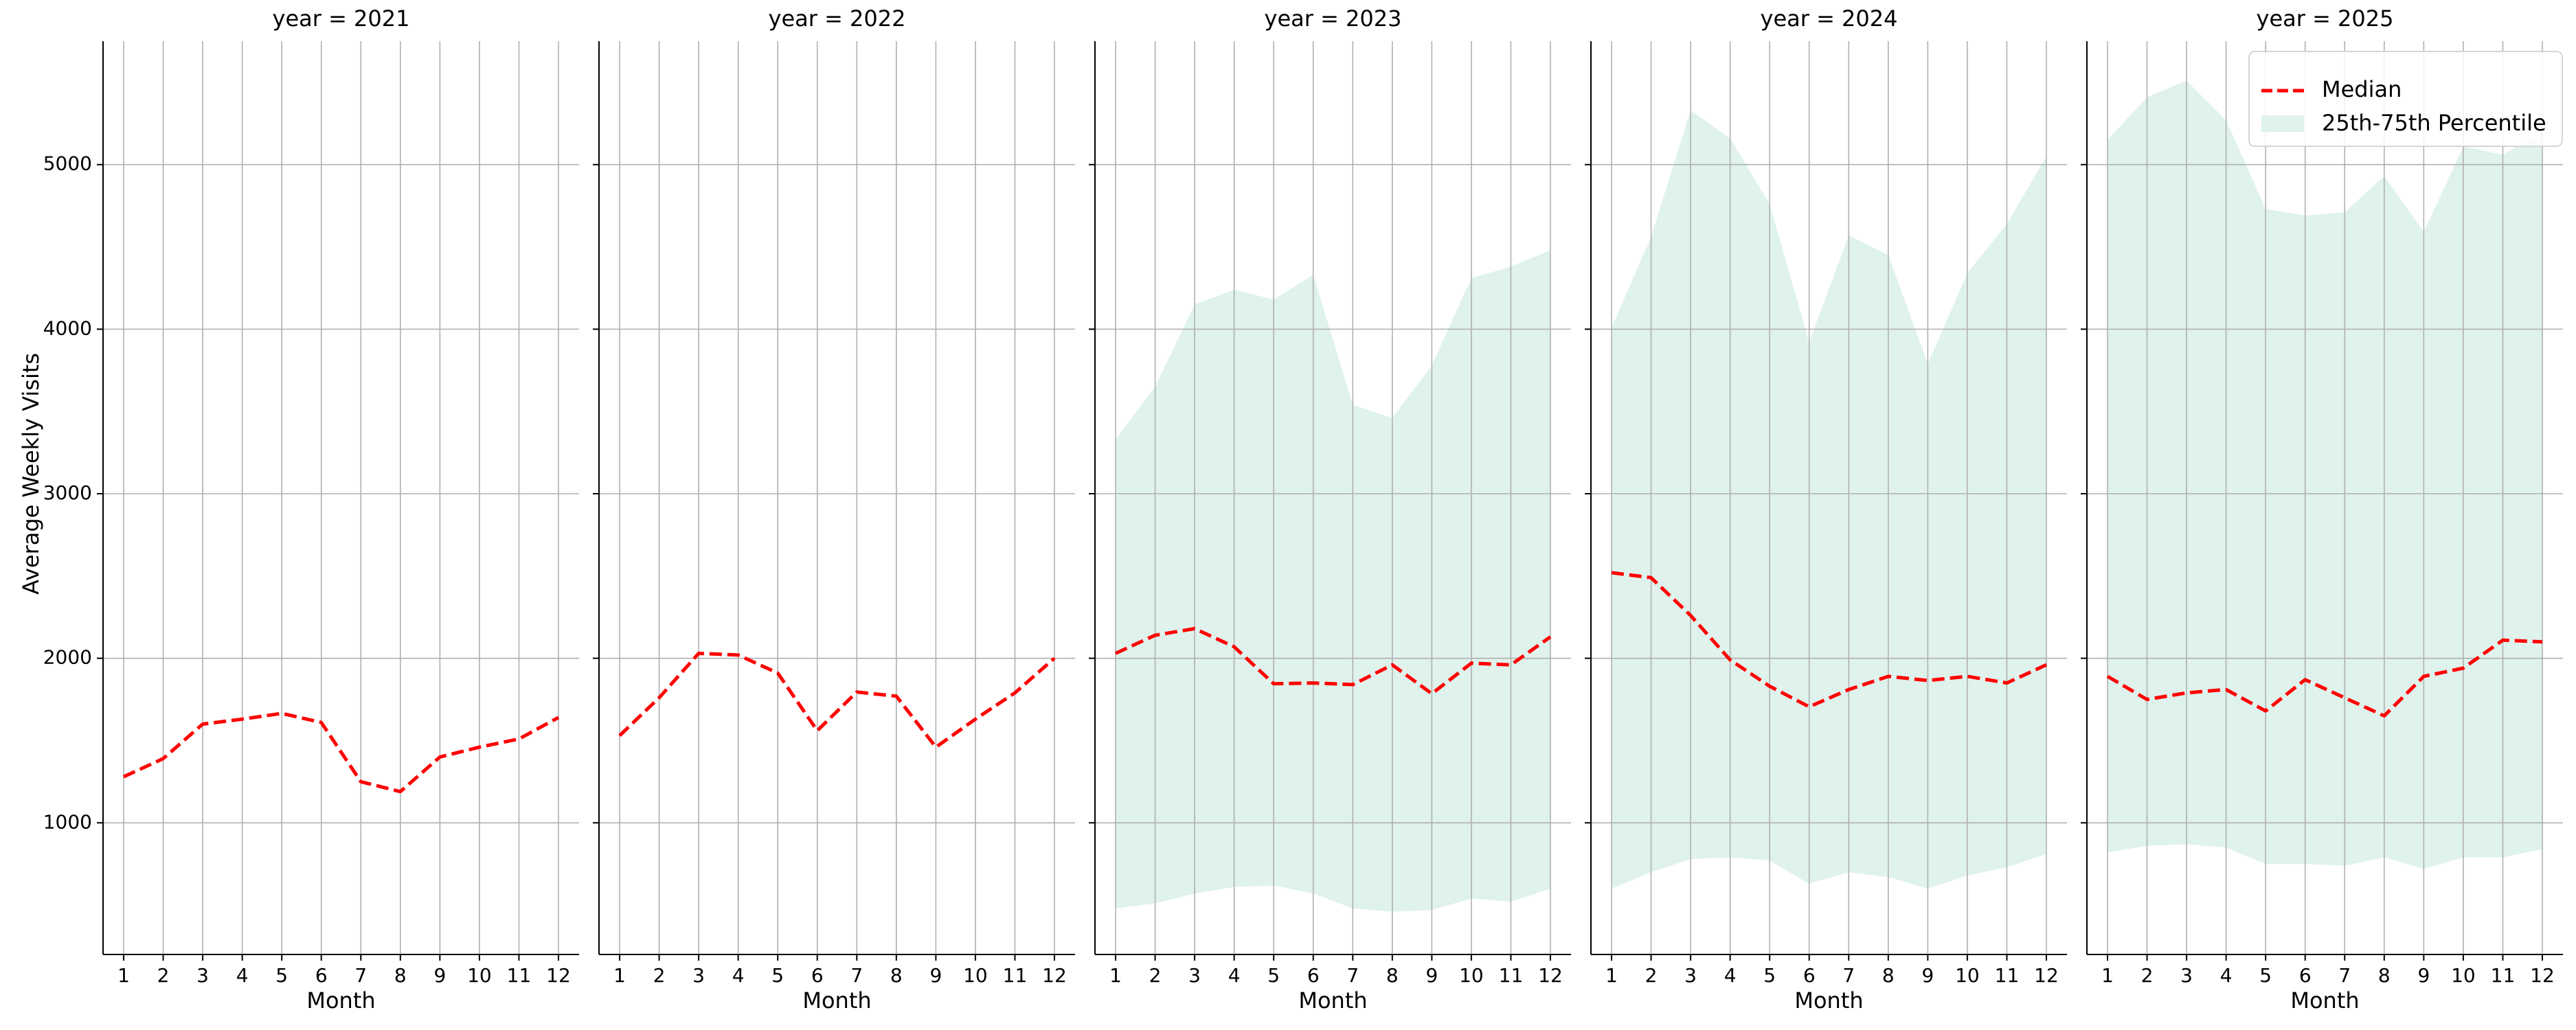 The image size is (2576, 1030). I want to click on y-tick-label: 5000, so click(67, 163).